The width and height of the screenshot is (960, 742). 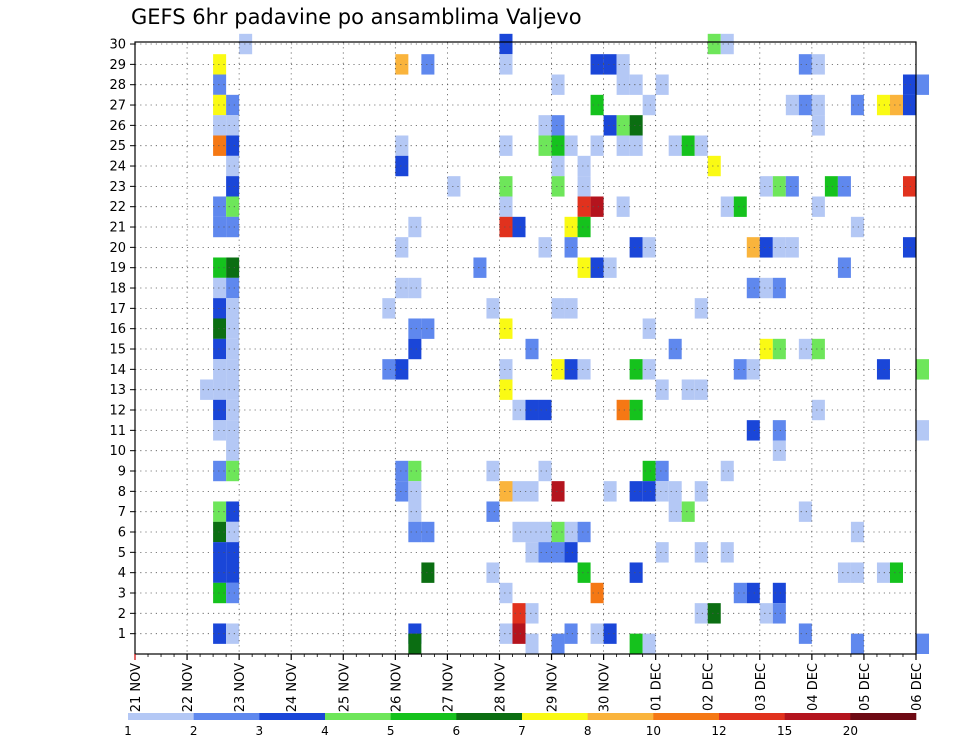 What do you see at coordinates (605, 687) in the screenshot?
I see `x-tick-label: 30 NOV` at bounding box center [605, 687].